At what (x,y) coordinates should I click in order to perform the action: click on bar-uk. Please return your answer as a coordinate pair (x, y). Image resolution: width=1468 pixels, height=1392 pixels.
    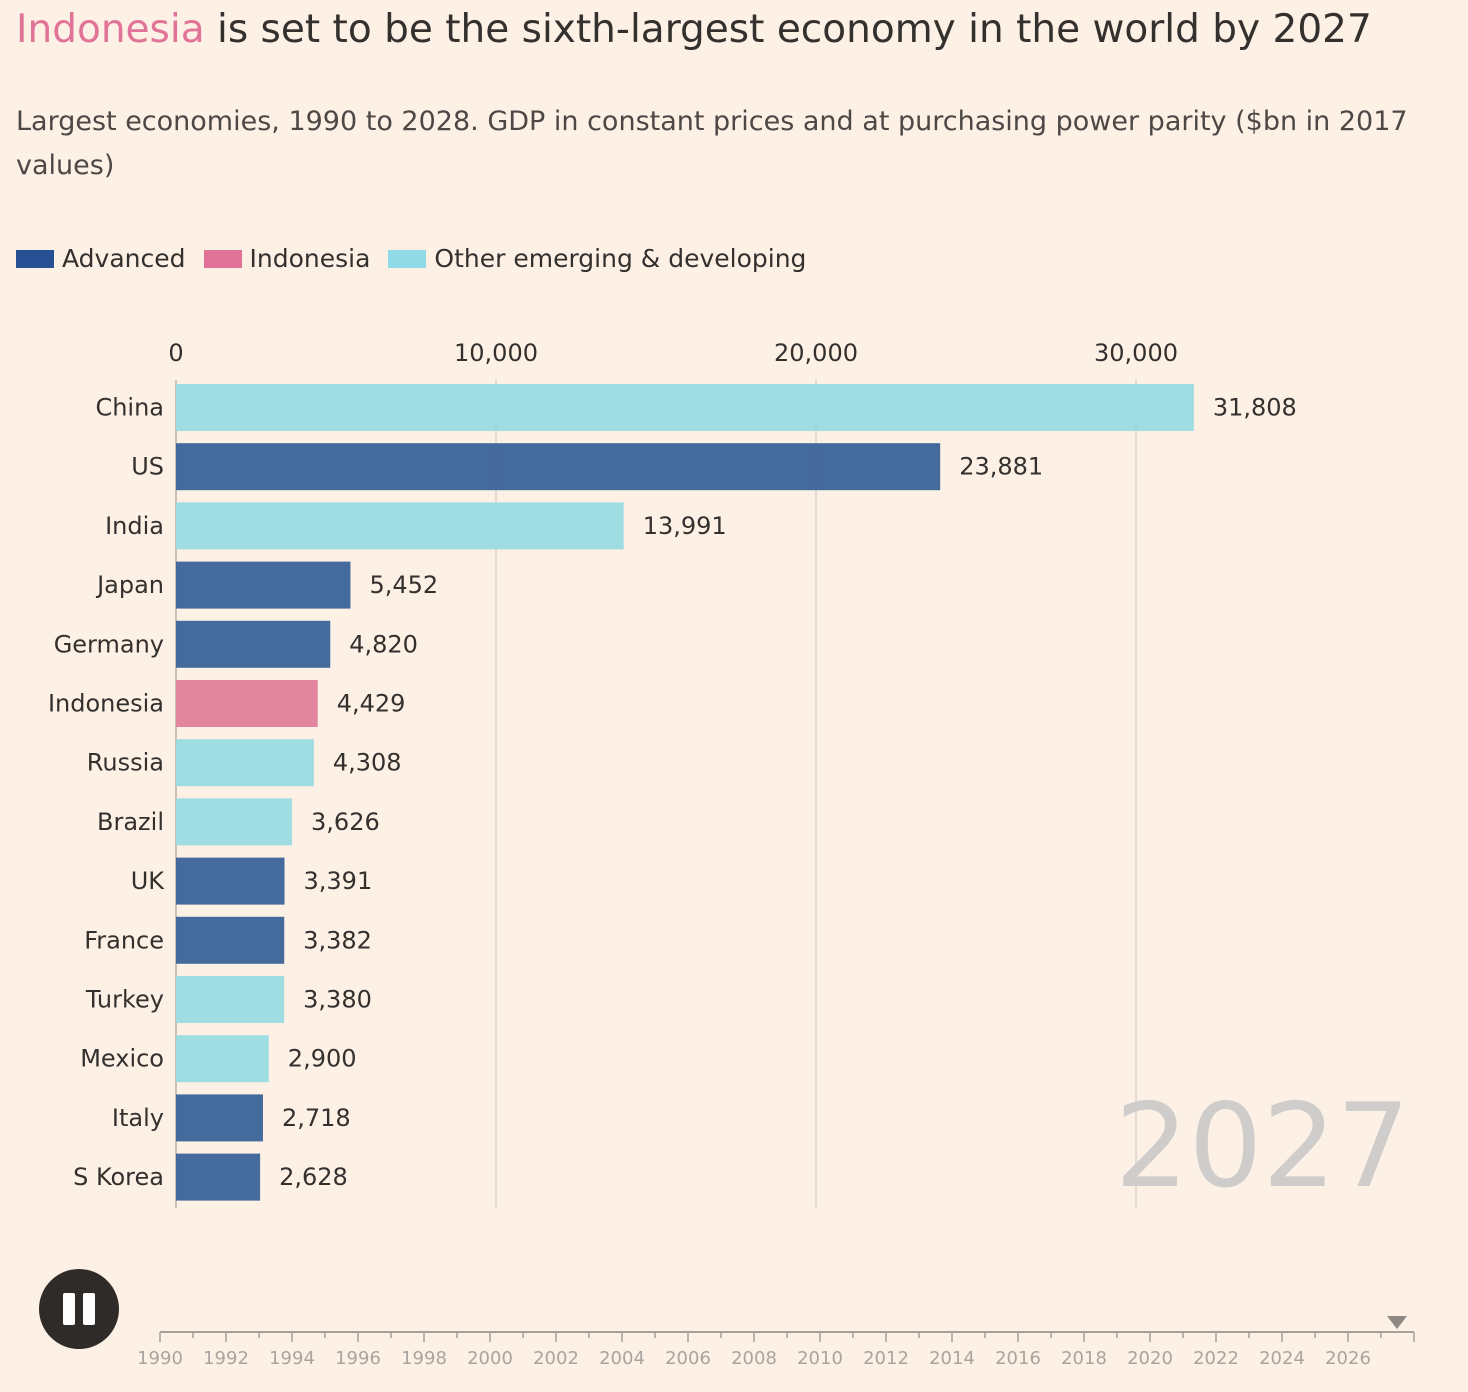
    Looking at the image, I should click on (230, 881).